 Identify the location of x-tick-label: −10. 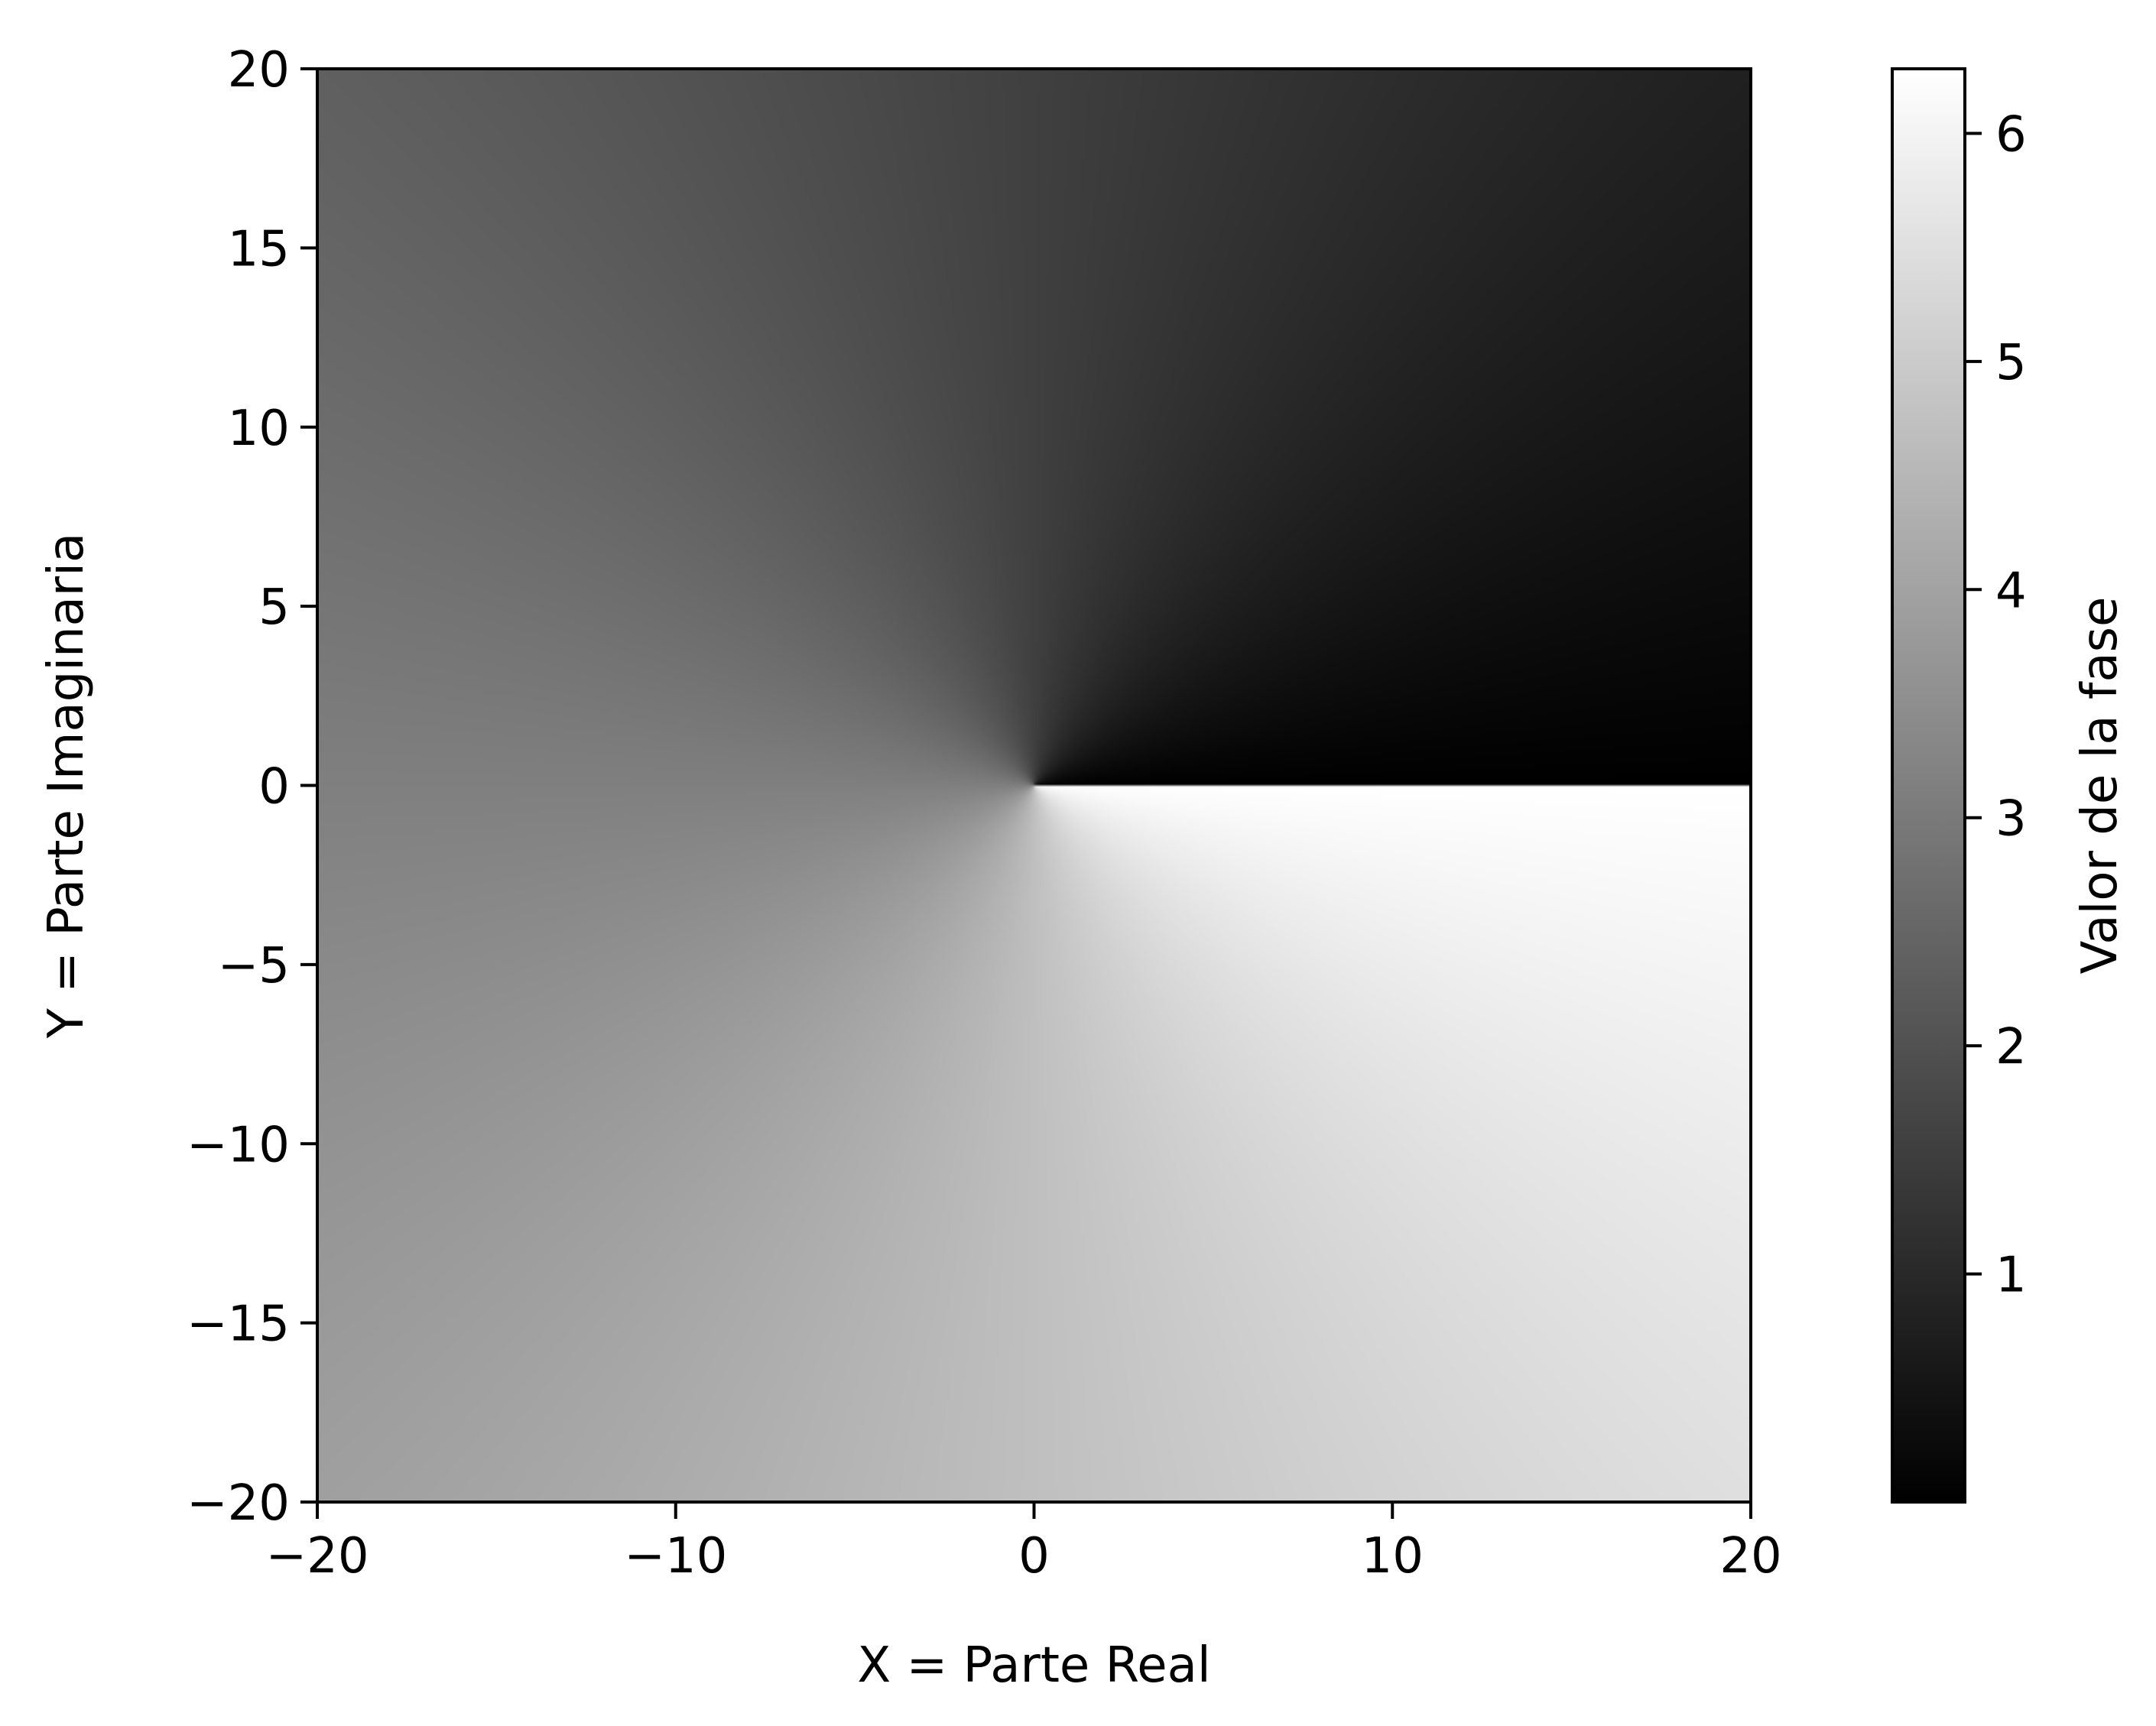
(675, 1556).